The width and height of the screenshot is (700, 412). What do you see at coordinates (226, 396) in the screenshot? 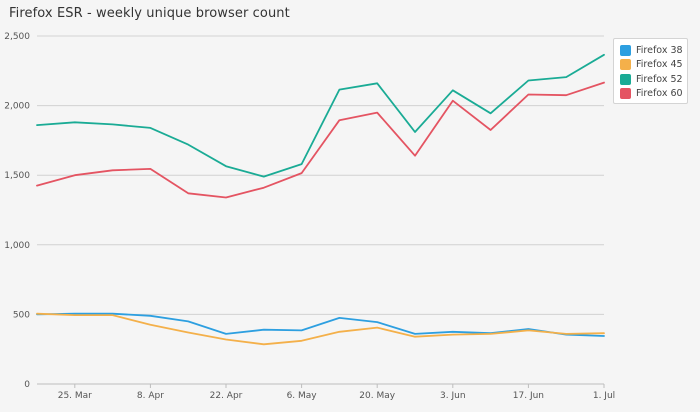
I see `x-tick-label: 22. Apr` at bounding box center [226, 396].